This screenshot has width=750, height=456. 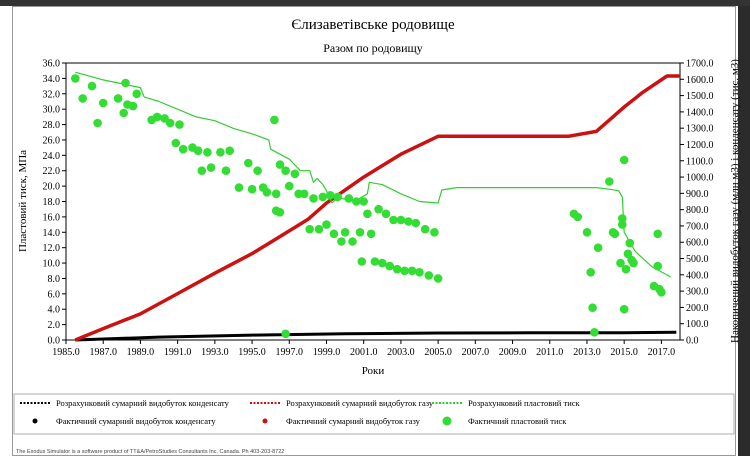 I want to click on x-tick-label: 2001.0, so click(x=364, y=352).